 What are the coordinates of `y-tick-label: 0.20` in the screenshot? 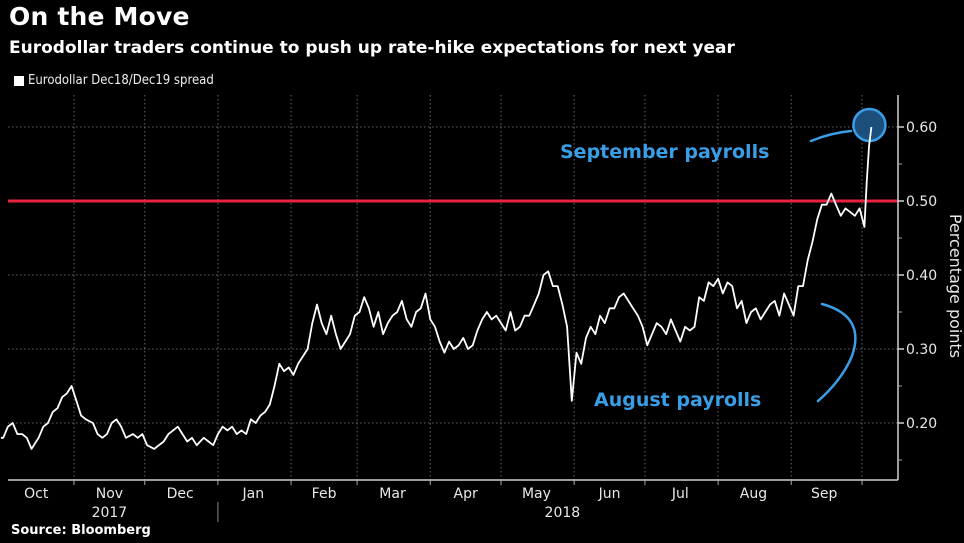 It's located at (921, 424).